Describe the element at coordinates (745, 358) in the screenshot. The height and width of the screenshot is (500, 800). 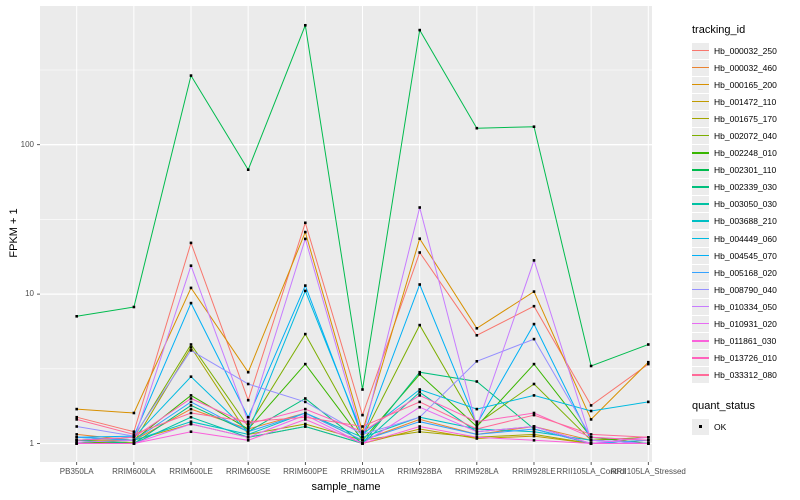
I see `legend-item: Hb_013726_010` at that location.